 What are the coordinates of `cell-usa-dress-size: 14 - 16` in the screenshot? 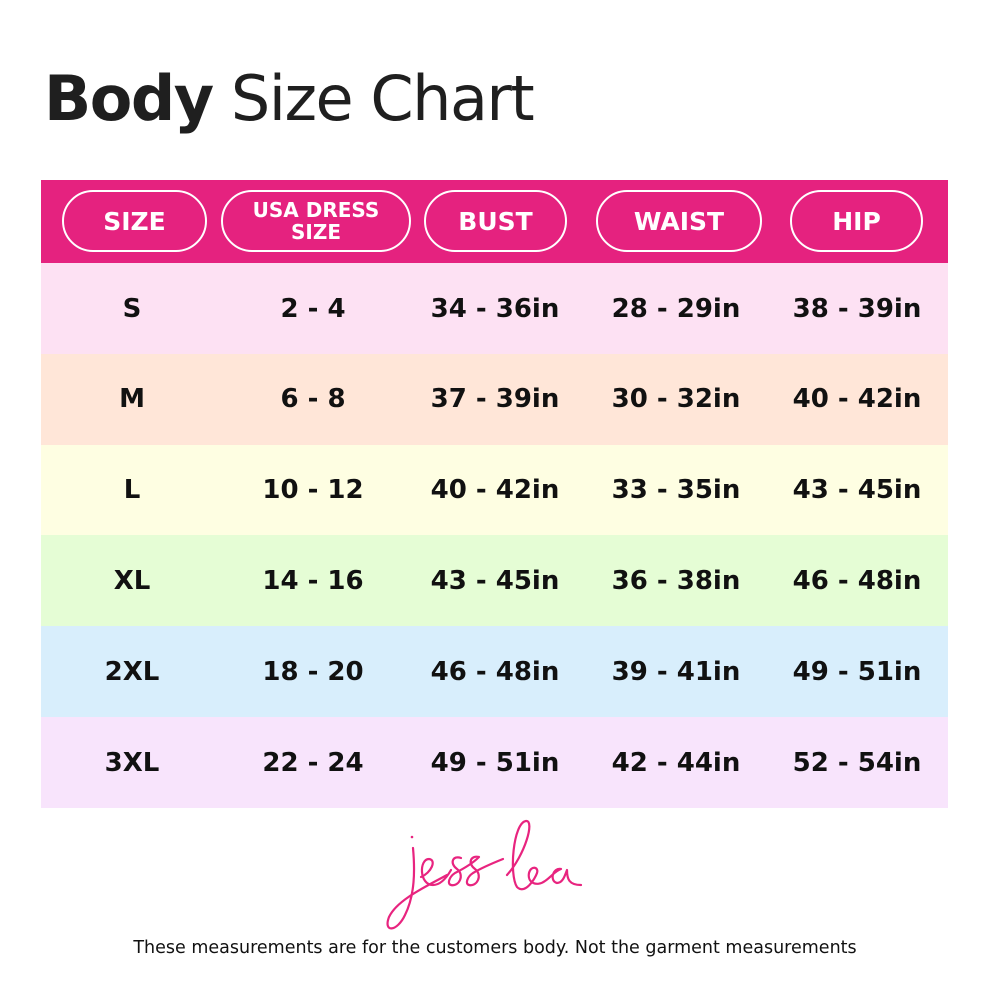 It's located at (313, 580).